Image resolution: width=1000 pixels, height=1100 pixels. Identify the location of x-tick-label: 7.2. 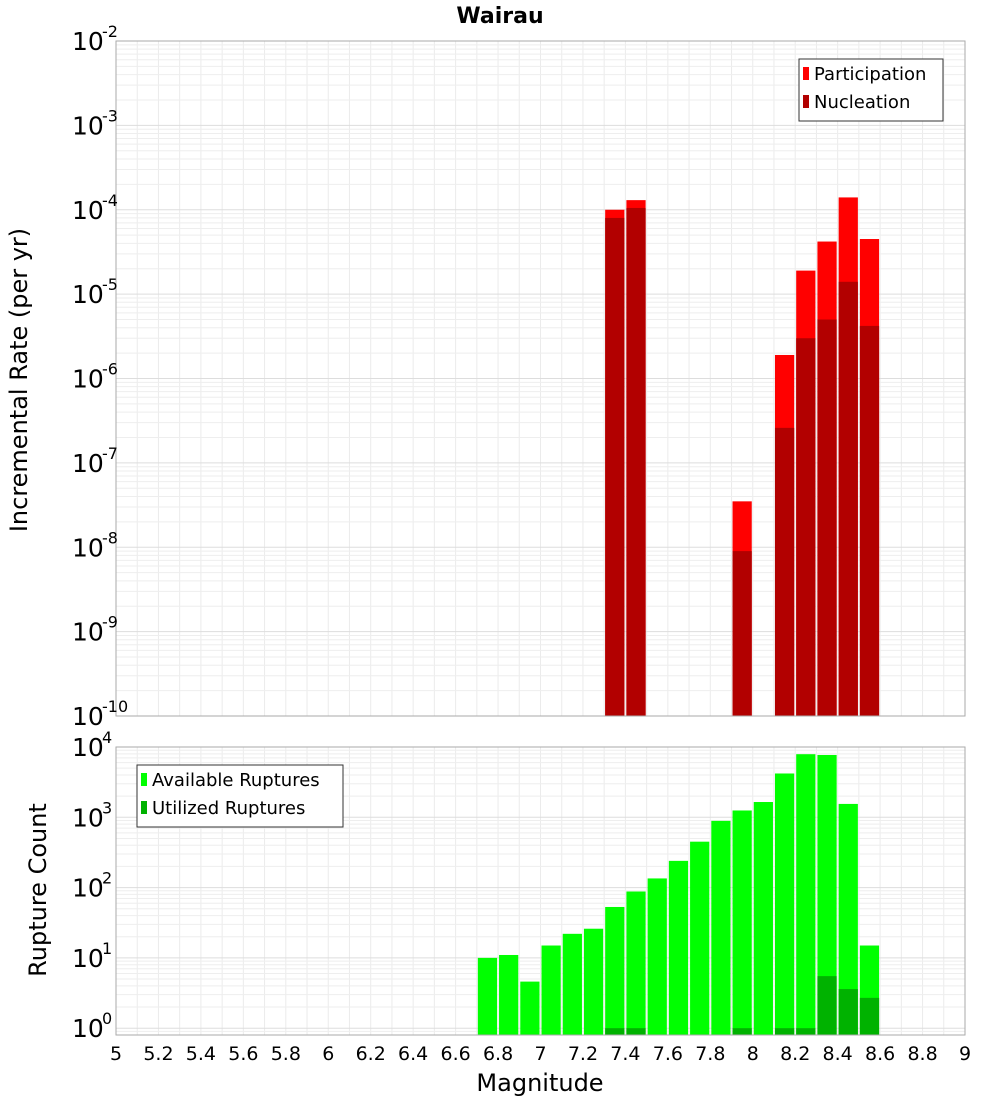
(583, 1054).